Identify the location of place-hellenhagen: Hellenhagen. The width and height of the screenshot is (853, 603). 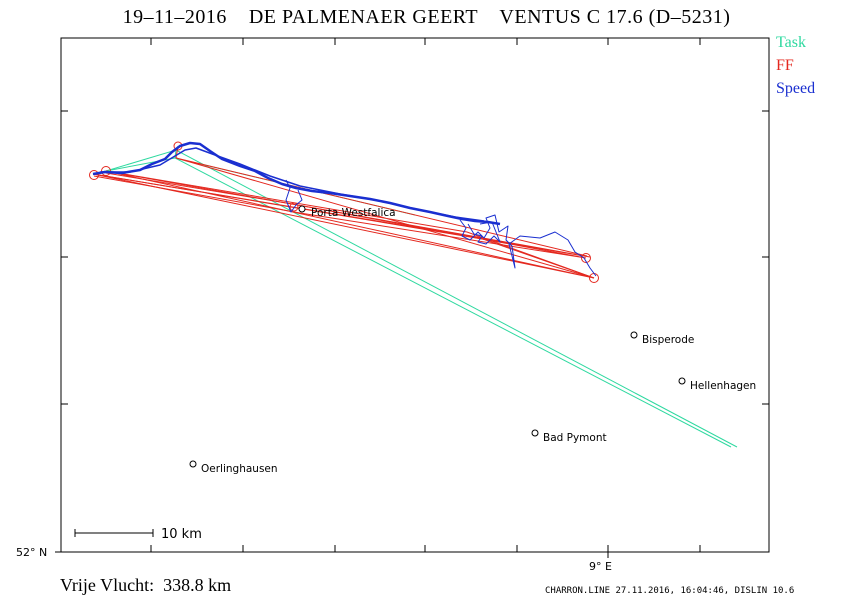
(717, 384).